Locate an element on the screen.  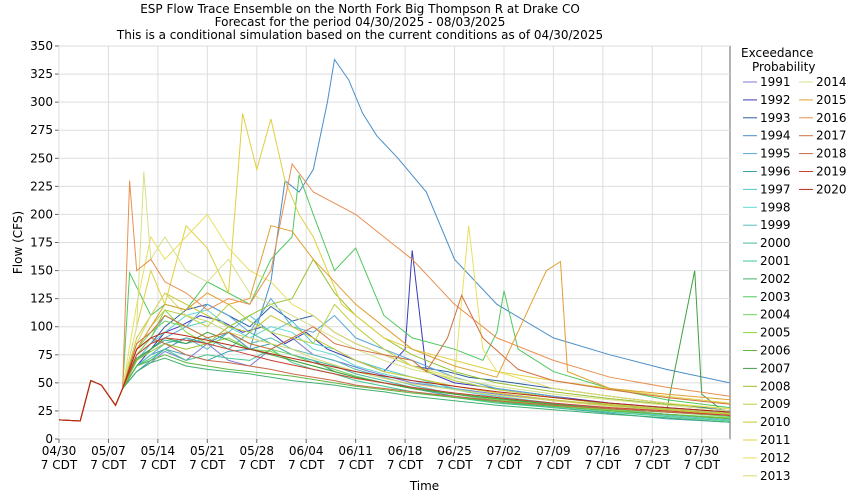
y-tick-label: 325 is located at coordinates (41, 74).